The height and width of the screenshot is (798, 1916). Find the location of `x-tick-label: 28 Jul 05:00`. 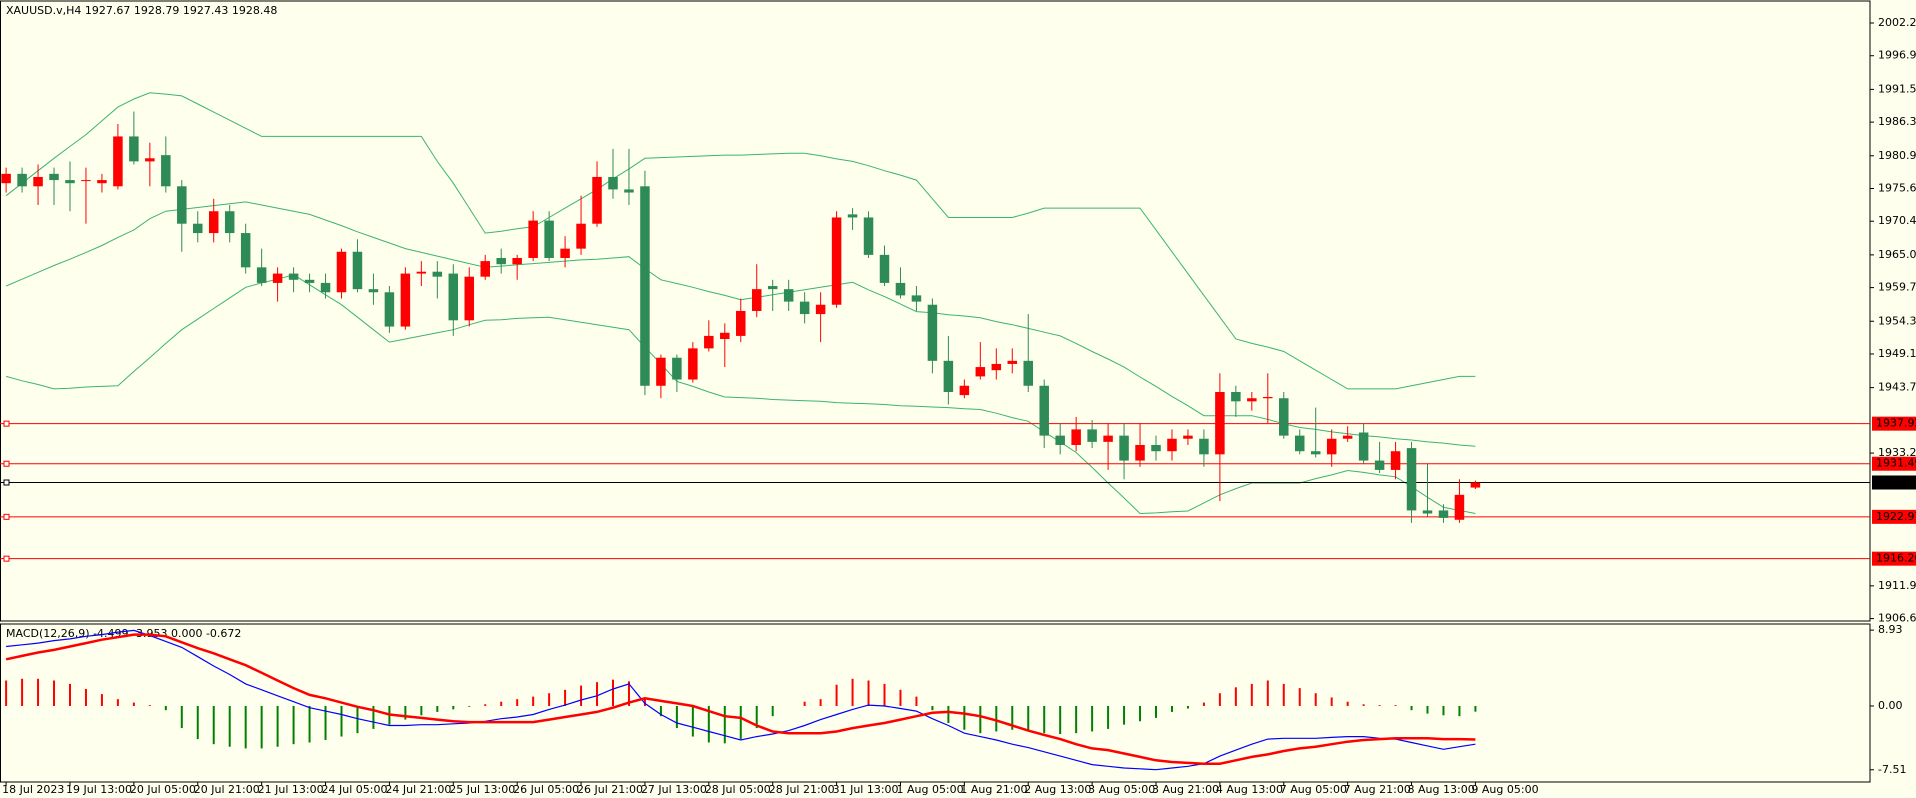

x-tick-label: 28 Jul 05:00 is located at coordinates (738, 789).